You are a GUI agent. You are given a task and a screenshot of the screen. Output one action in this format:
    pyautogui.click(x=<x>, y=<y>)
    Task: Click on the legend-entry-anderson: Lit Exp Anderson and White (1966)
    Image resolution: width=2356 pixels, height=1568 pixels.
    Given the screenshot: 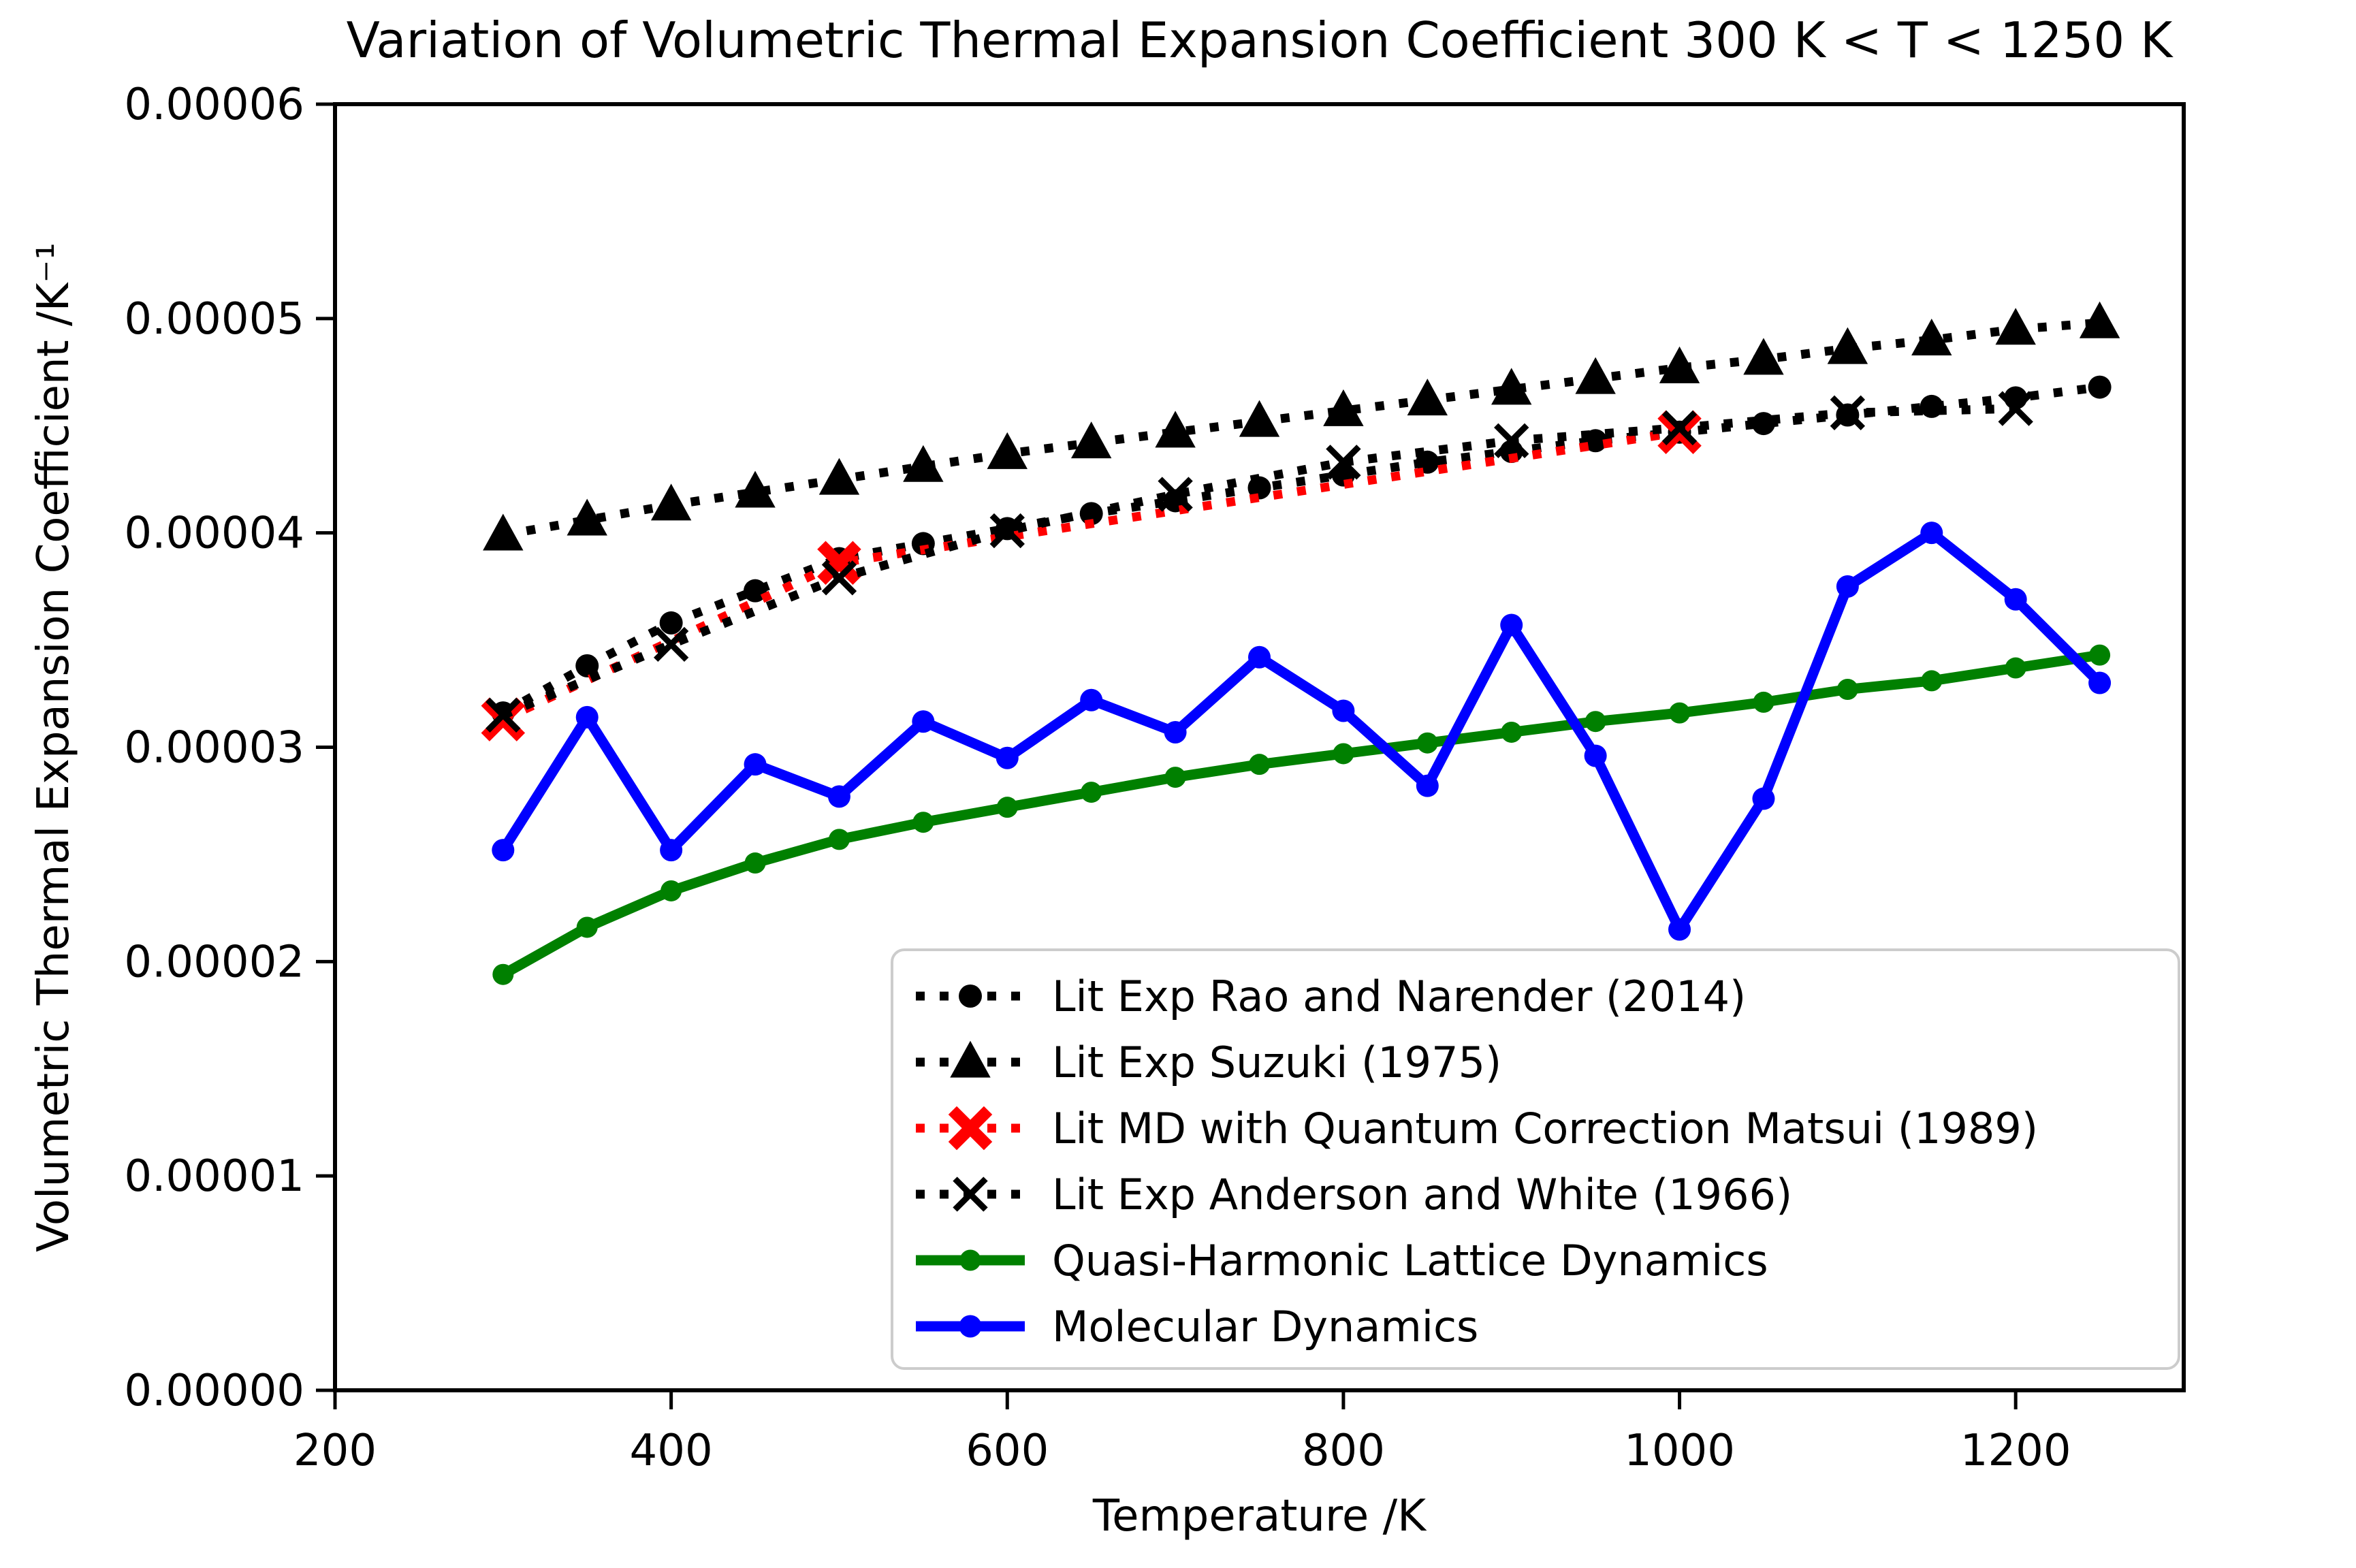 What is the action you would take?
    pyautogui.click(x=1354, y=1194)
    